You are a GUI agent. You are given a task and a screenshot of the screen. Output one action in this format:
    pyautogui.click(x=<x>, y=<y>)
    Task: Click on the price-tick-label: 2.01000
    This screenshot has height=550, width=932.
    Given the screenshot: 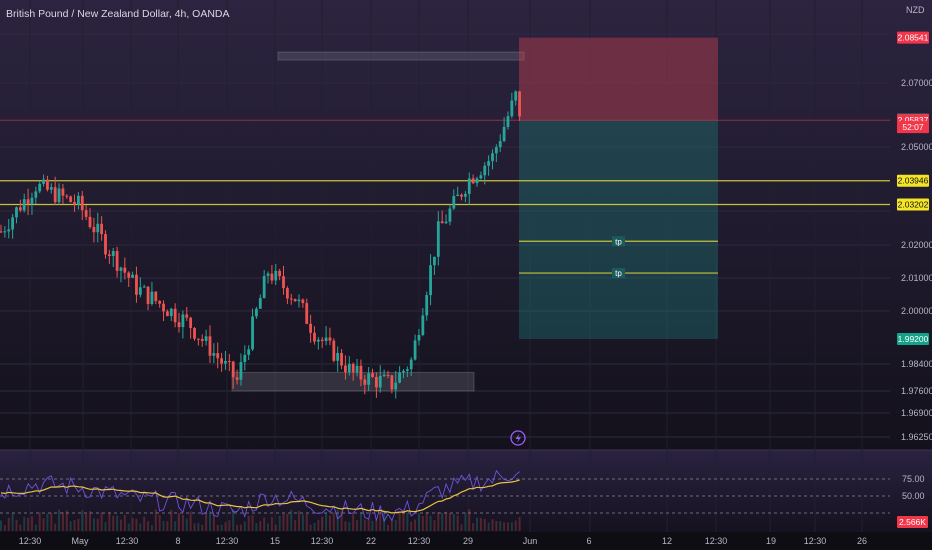 What is the action you would take?
    pyautogui.click(x=916, y=278)
    